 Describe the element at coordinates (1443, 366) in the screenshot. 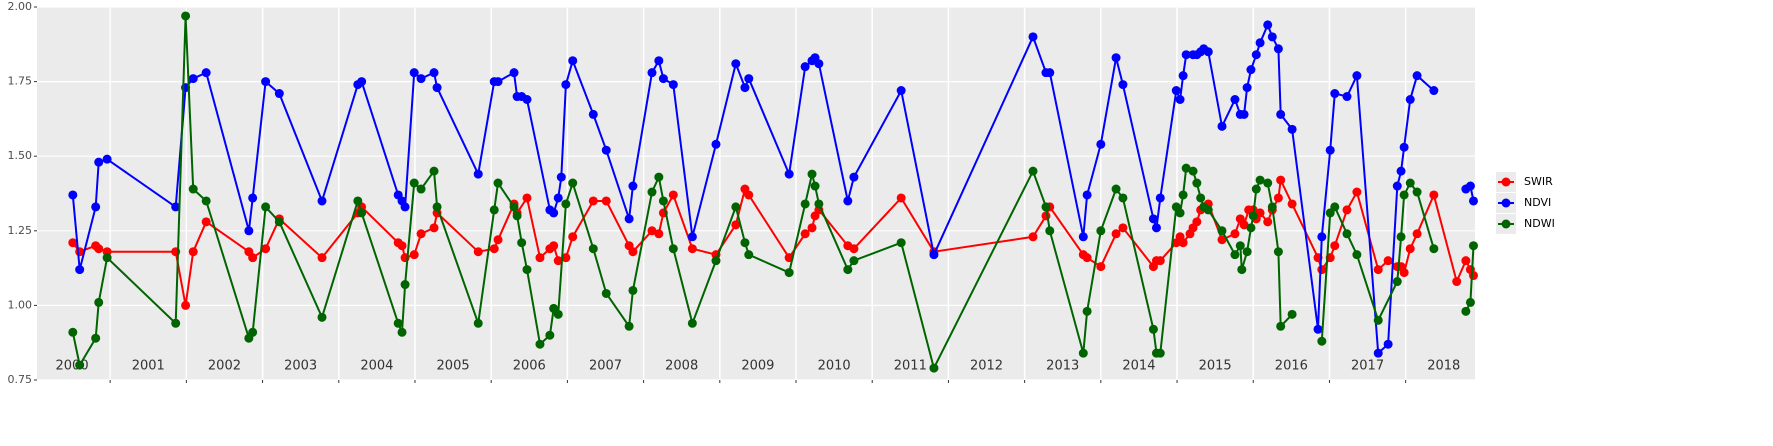

I see `x-tick-label: 2018` at that location.